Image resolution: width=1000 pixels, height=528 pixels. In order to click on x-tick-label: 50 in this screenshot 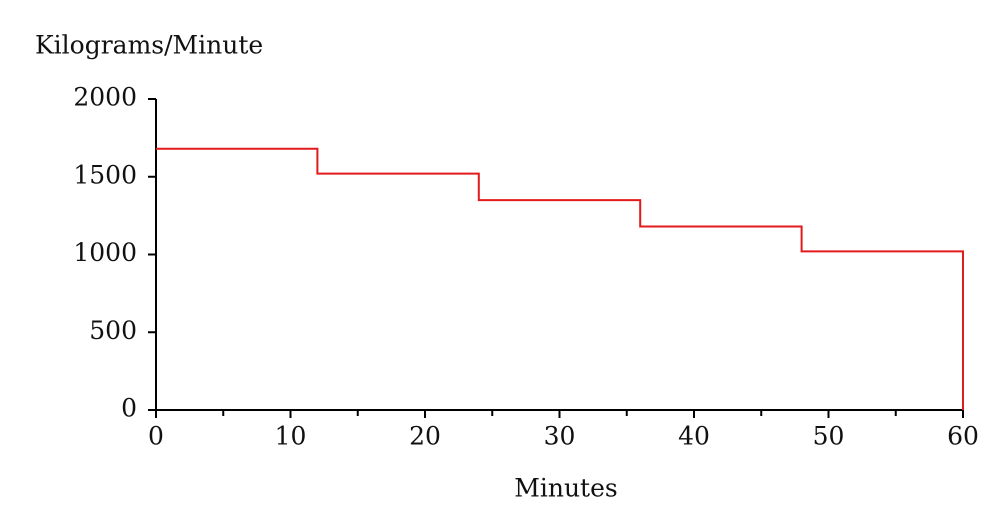, I will do `click(829, 436)`.